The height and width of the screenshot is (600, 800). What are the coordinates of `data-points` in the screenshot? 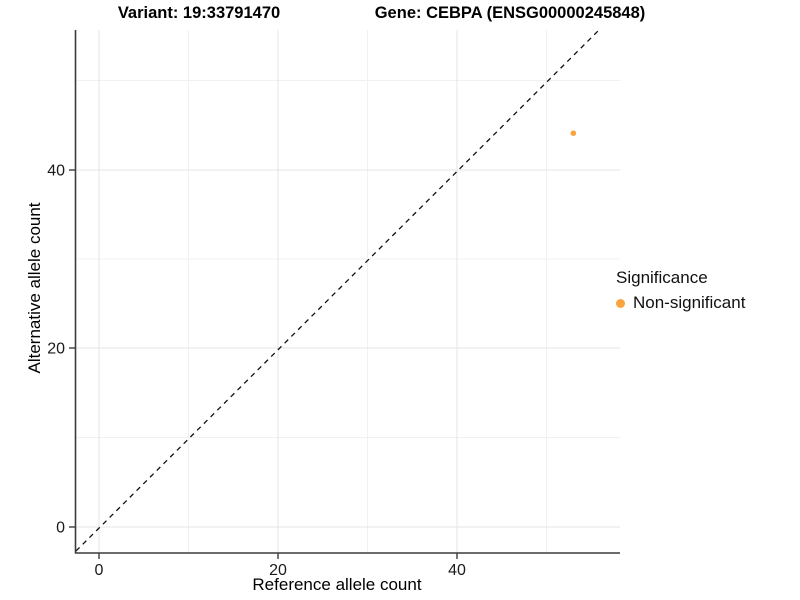 It's located at (573, 133).